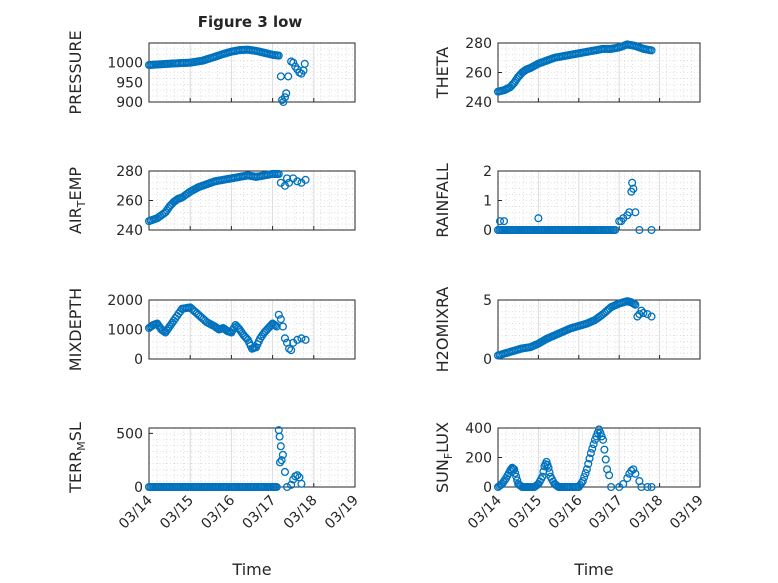  I want to click on subplot-pressure: 900 950 1000 PRESSURE, so click(211, 72).